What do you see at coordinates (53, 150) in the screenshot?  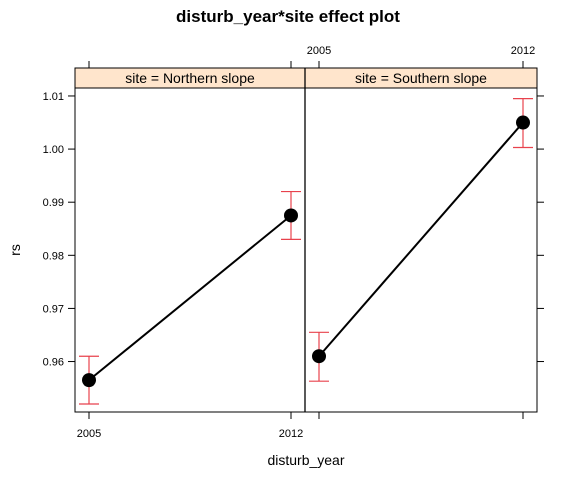 I see `y-tick-label-4: 1.00` at bounding box center [53, 150].